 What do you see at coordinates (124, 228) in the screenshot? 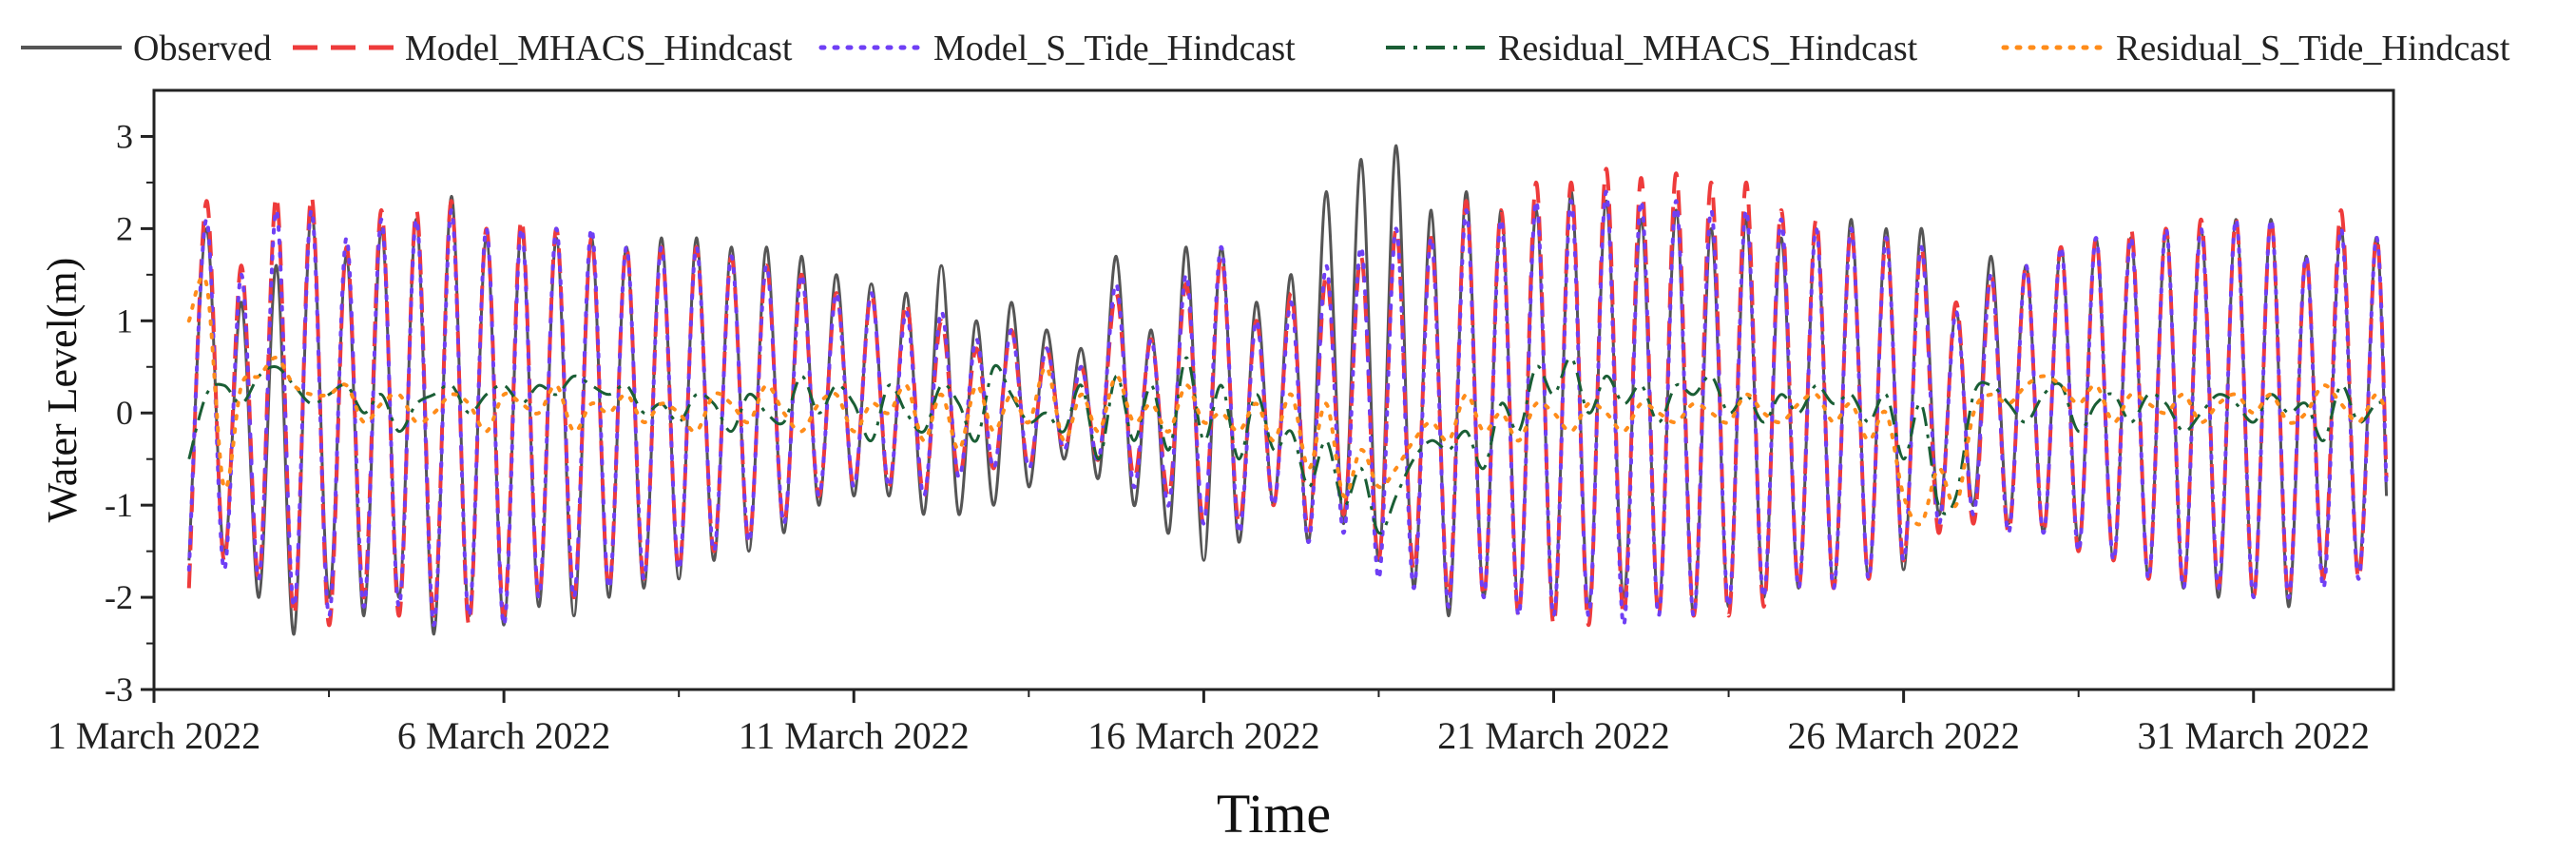
I see `y-tick-label: 2` at bounding box center [124, 228].